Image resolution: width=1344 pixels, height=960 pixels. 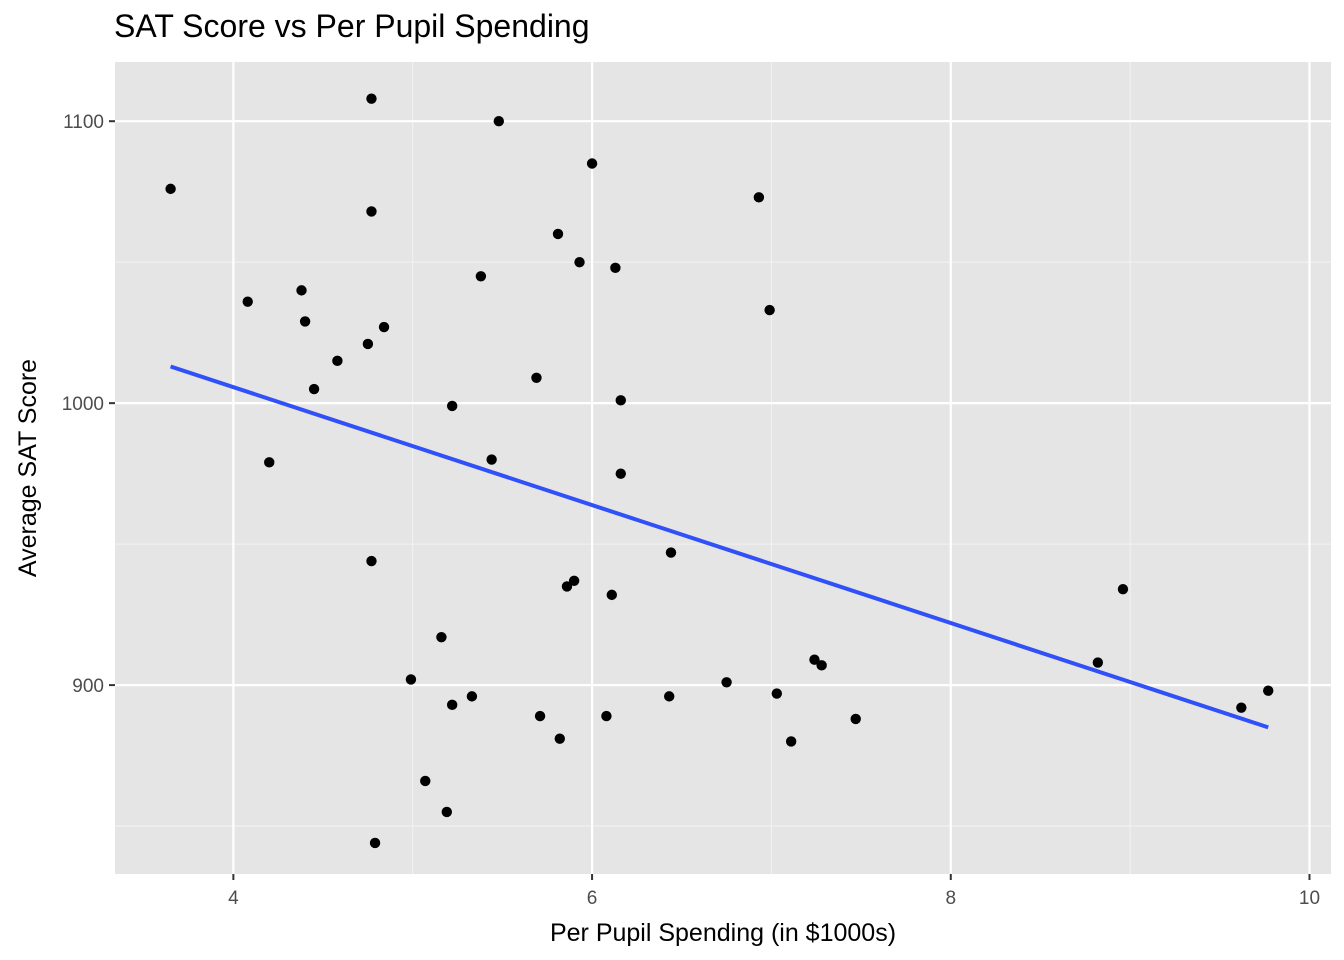 What do you see at coordinates (88, 686) in the screenshot?
I see `y-tick-label: 900` at bounding box center [88, 686].